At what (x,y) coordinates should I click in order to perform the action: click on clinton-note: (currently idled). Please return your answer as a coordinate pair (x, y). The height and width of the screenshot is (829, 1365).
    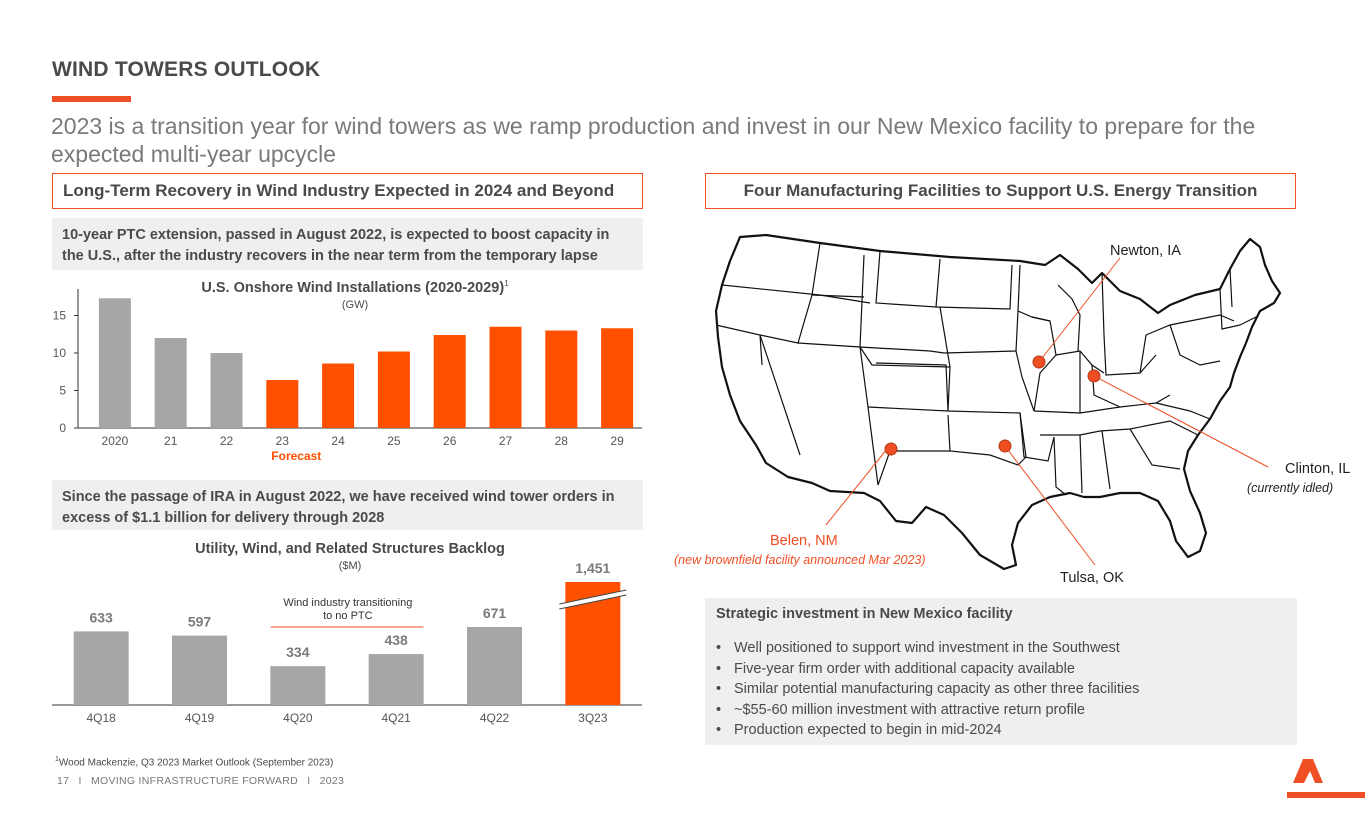
    Looking at the image, I should click on (1290, 488).